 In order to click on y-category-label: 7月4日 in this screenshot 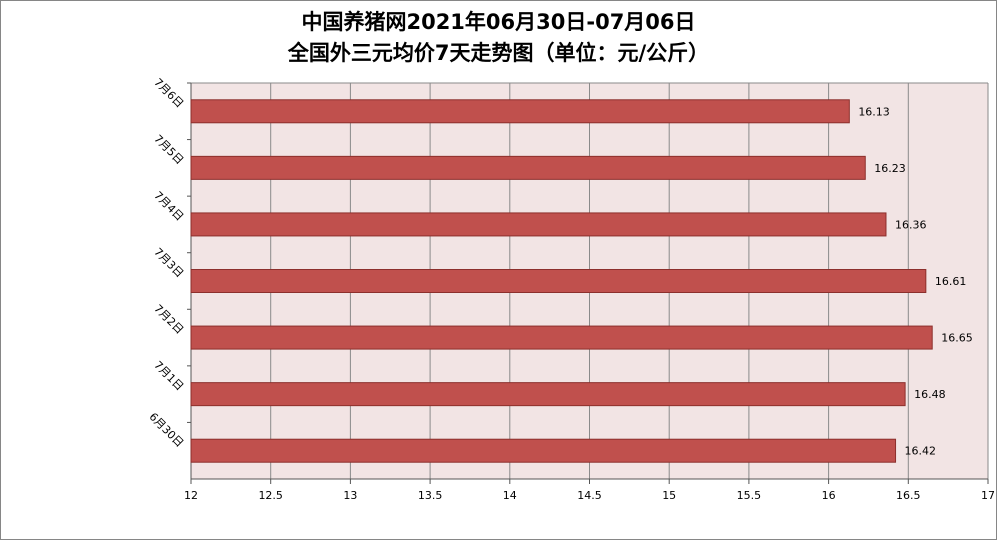, I will do `click(168, 206)`.